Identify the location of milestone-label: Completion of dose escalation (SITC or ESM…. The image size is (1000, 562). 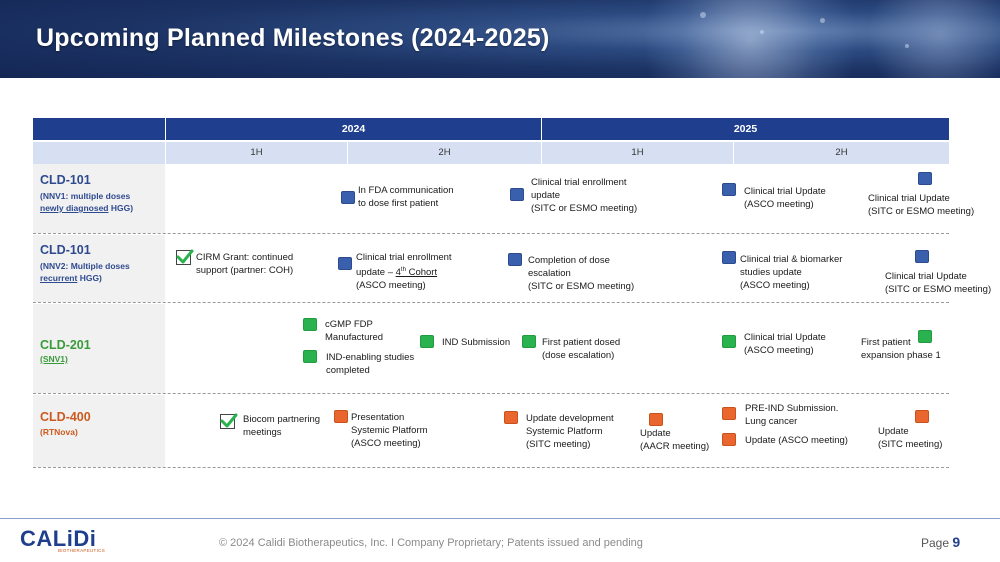
(581, 273).